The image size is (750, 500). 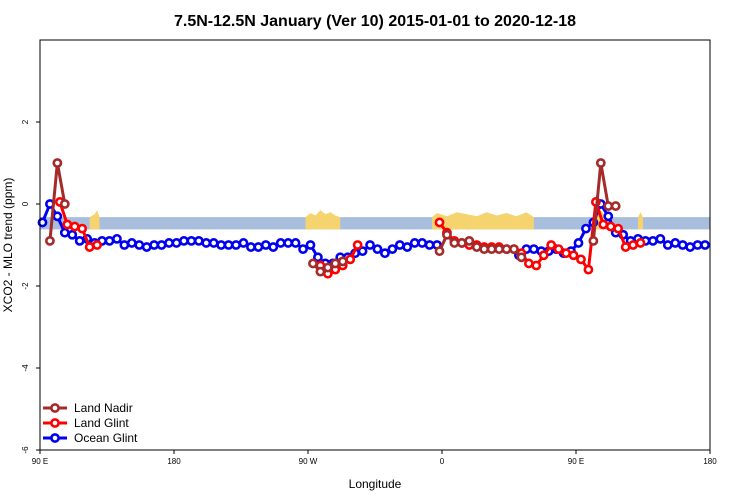 I want to click on x-tick-label: 180, so click(x=174, y=461).